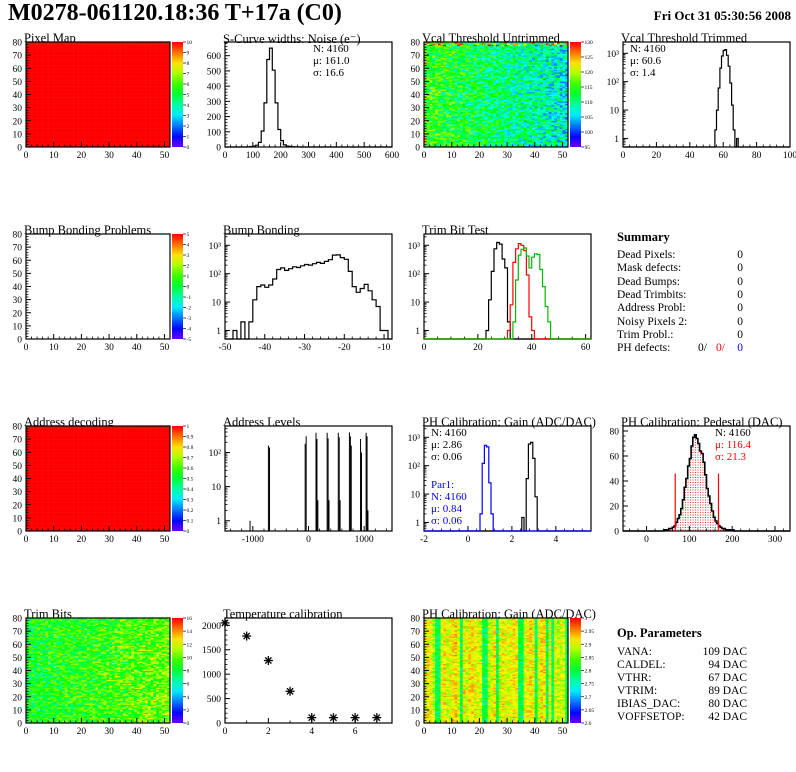  What do you see at coordinates (109, 348) in the screenshot?
I see `x-tick-label: 30` at bounding box center [109, 348].